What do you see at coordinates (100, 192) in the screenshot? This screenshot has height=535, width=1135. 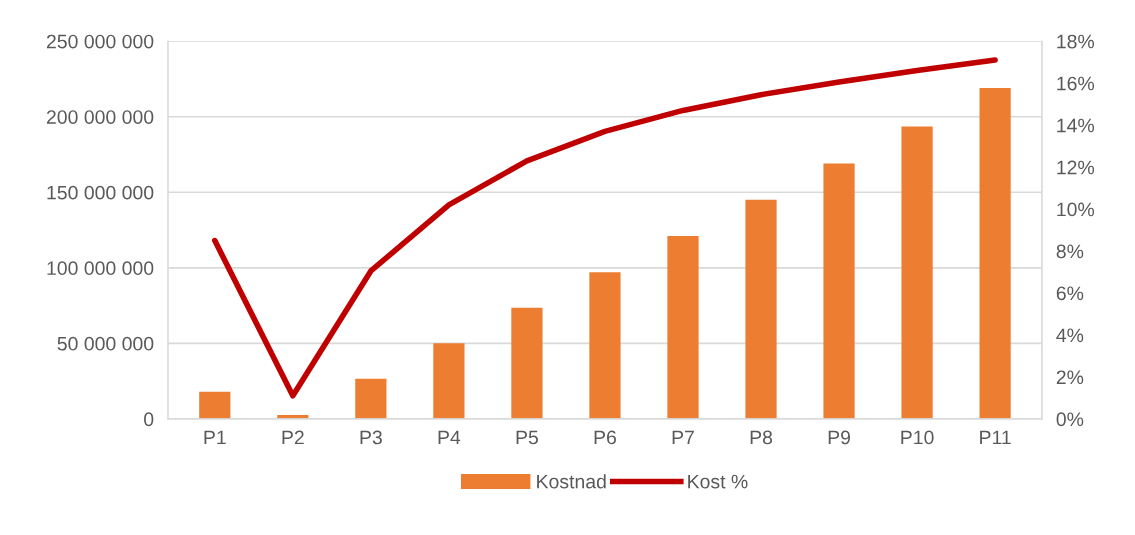 I see `y-tick-label: 150 000 000` at bounding box center [100, 192].